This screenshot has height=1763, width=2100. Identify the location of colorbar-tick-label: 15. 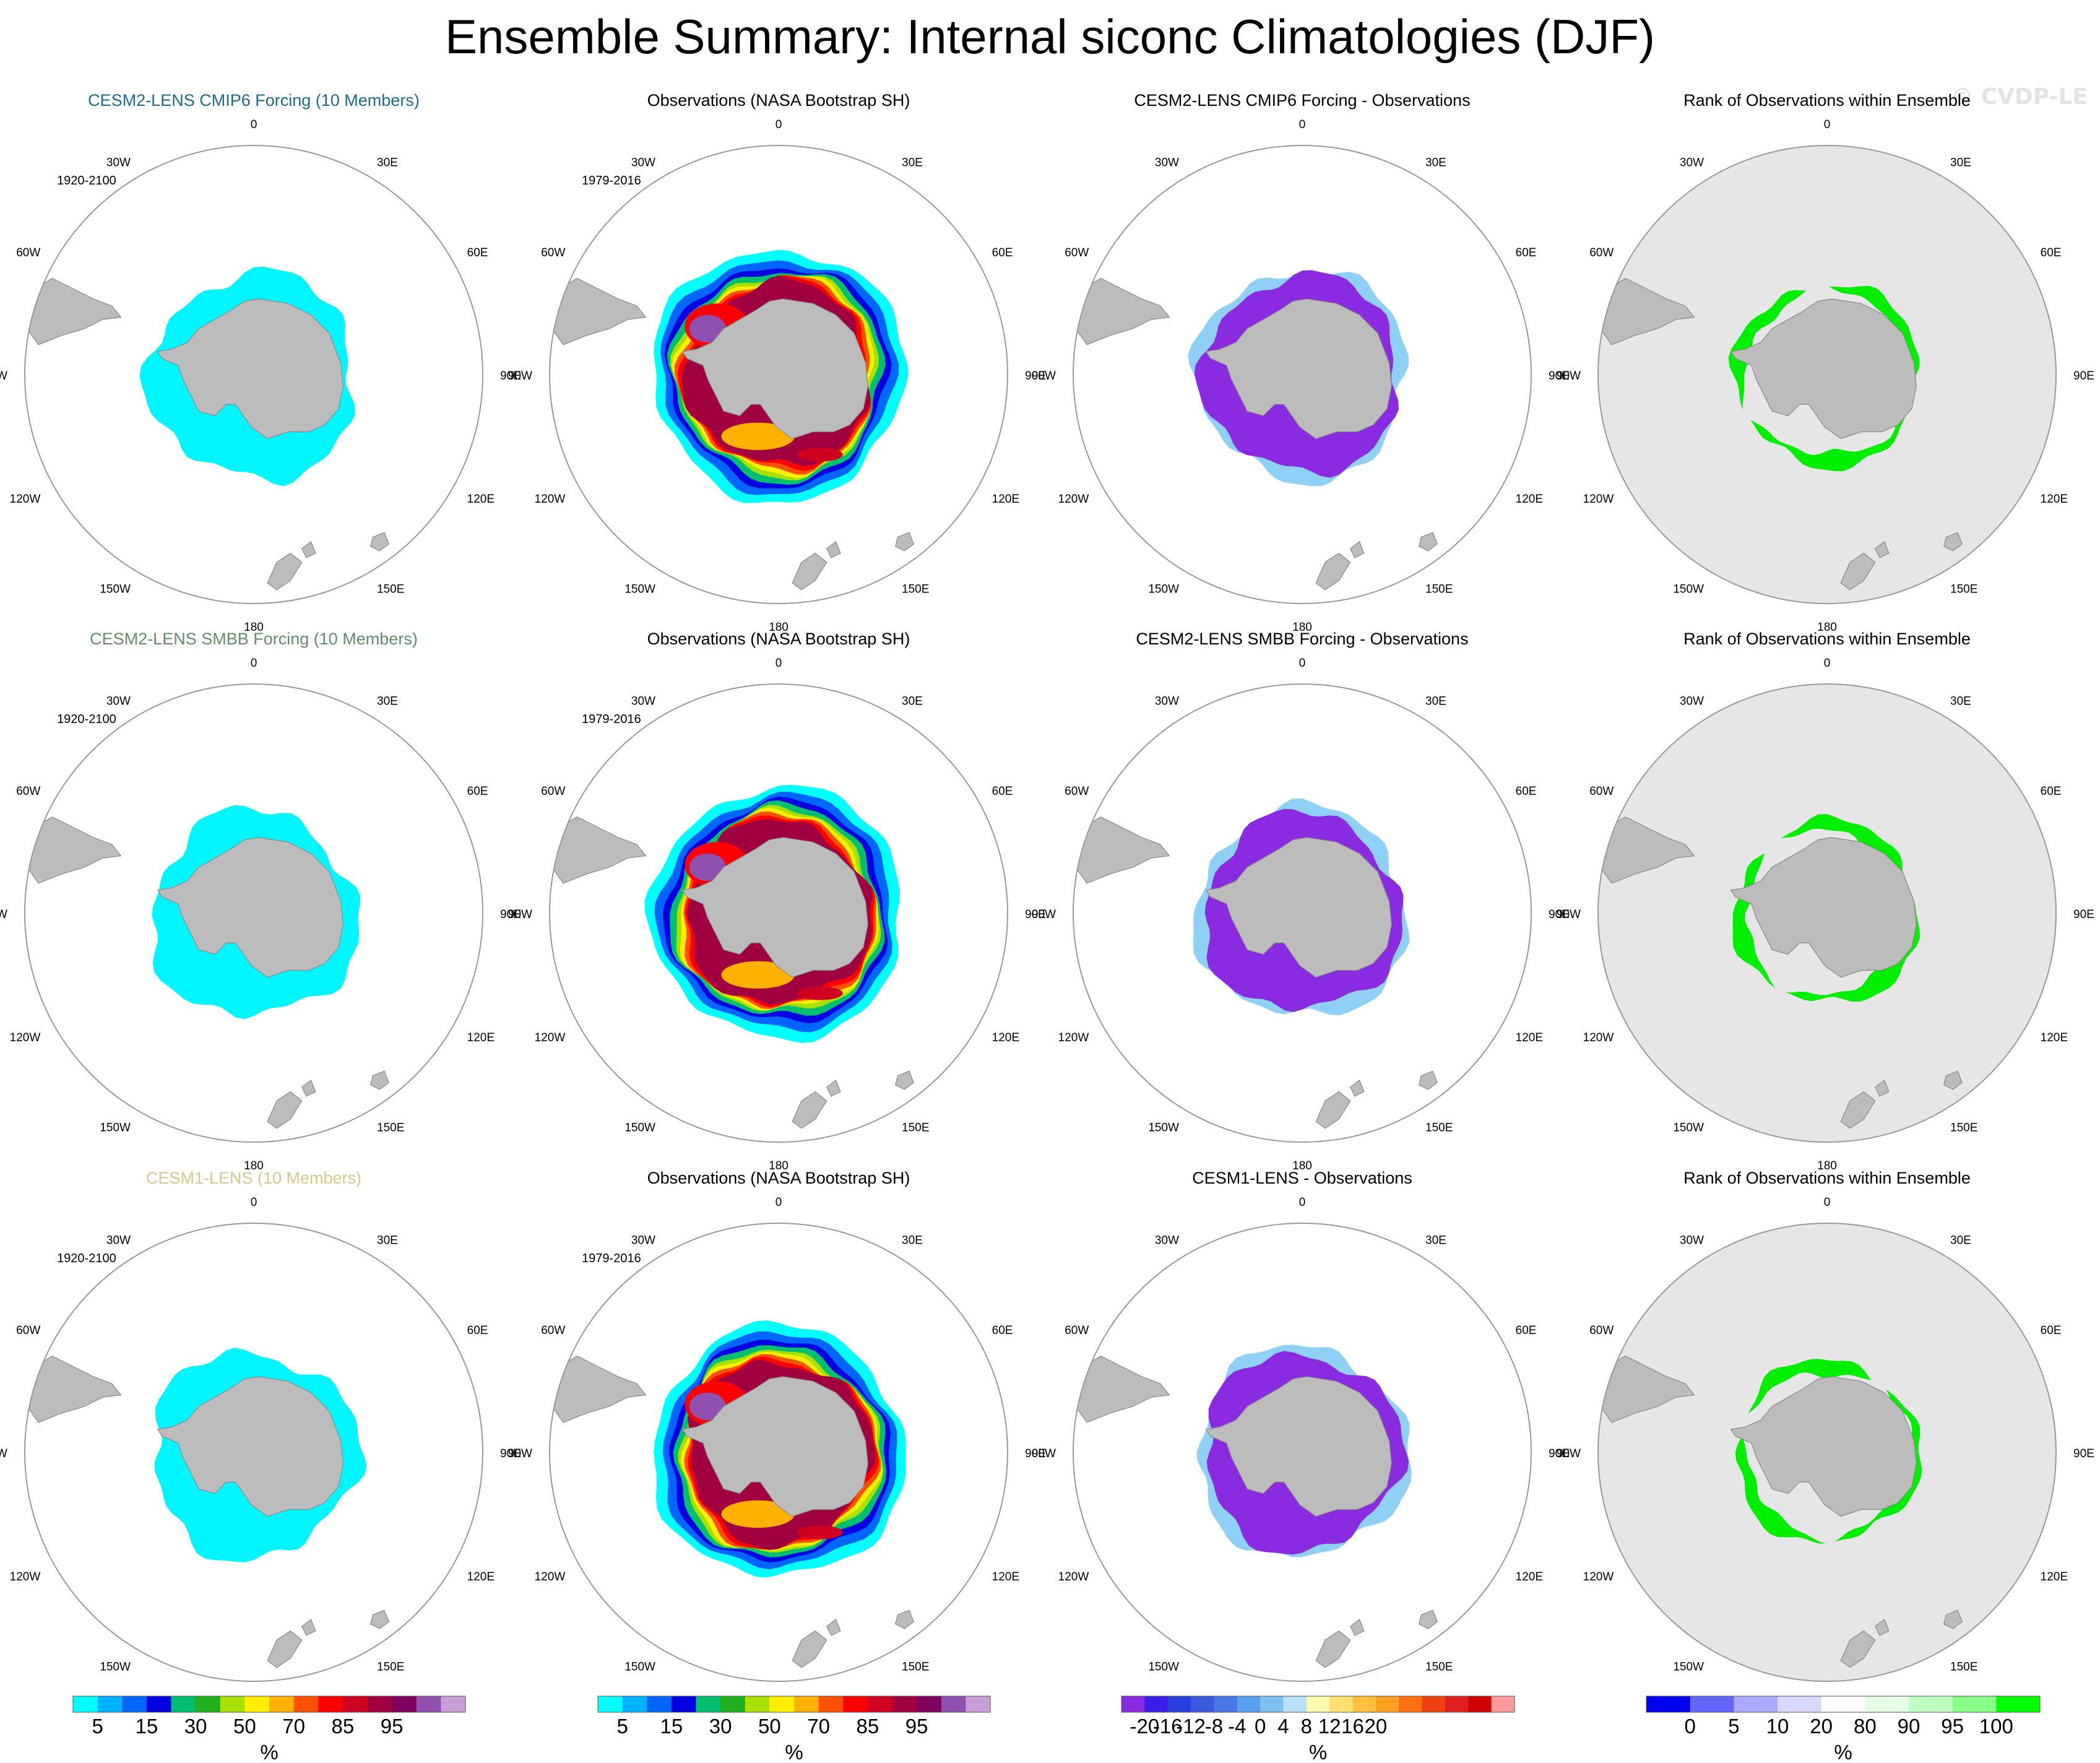
(671, 1726).